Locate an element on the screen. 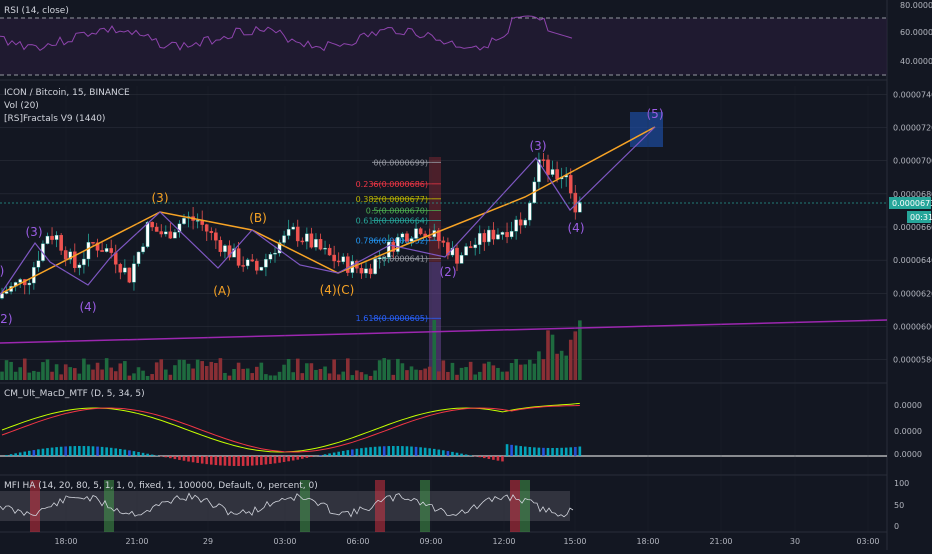 This screenshot has height=554, width=932. wave-label: (4) is located at coordinates (576, 228).